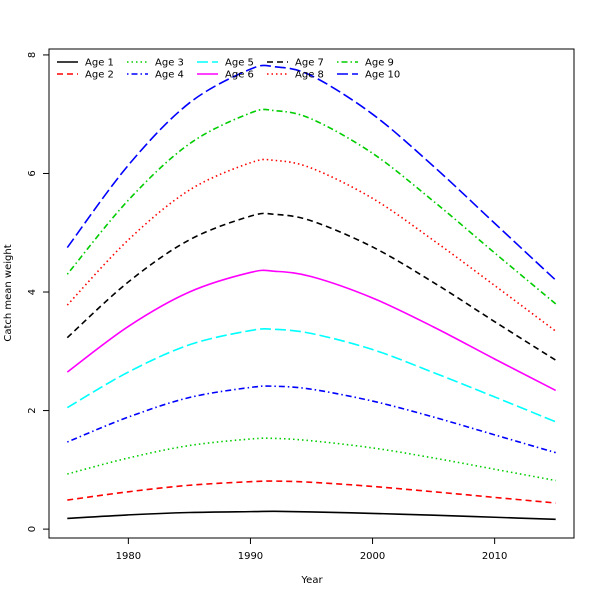 This screenshot has width=600, height=600. Describe the element at coordinates (309, 63) in the screenshot. I see `legend-label-age-7: Age 7` at that location.